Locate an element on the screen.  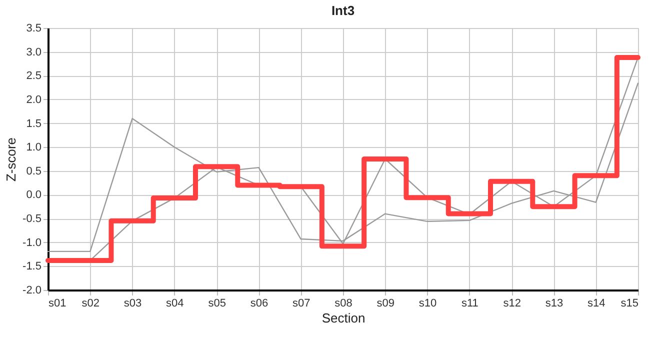
x-tick-label: s15 is located at coordinates (629, 304).